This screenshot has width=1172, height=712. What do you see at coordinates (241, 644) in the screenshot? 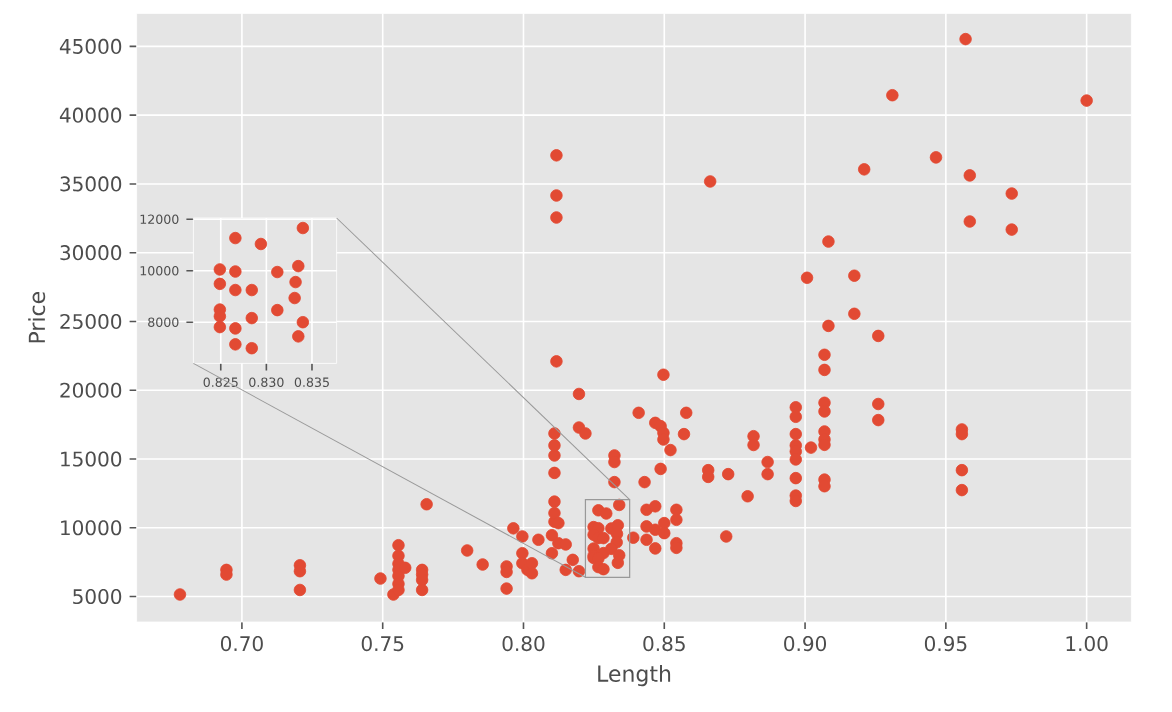
I see `x-tick-label: 0.70` at bounding box center [241, 644].